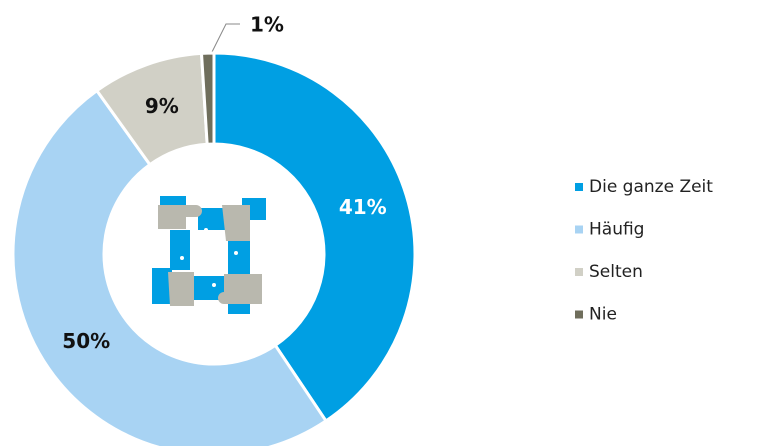 Image resolution: width=771 pixels, height=446 pixels. Describe the element at coordinates (207, 98) in the screenshot. I see `donut-slice` at that location.